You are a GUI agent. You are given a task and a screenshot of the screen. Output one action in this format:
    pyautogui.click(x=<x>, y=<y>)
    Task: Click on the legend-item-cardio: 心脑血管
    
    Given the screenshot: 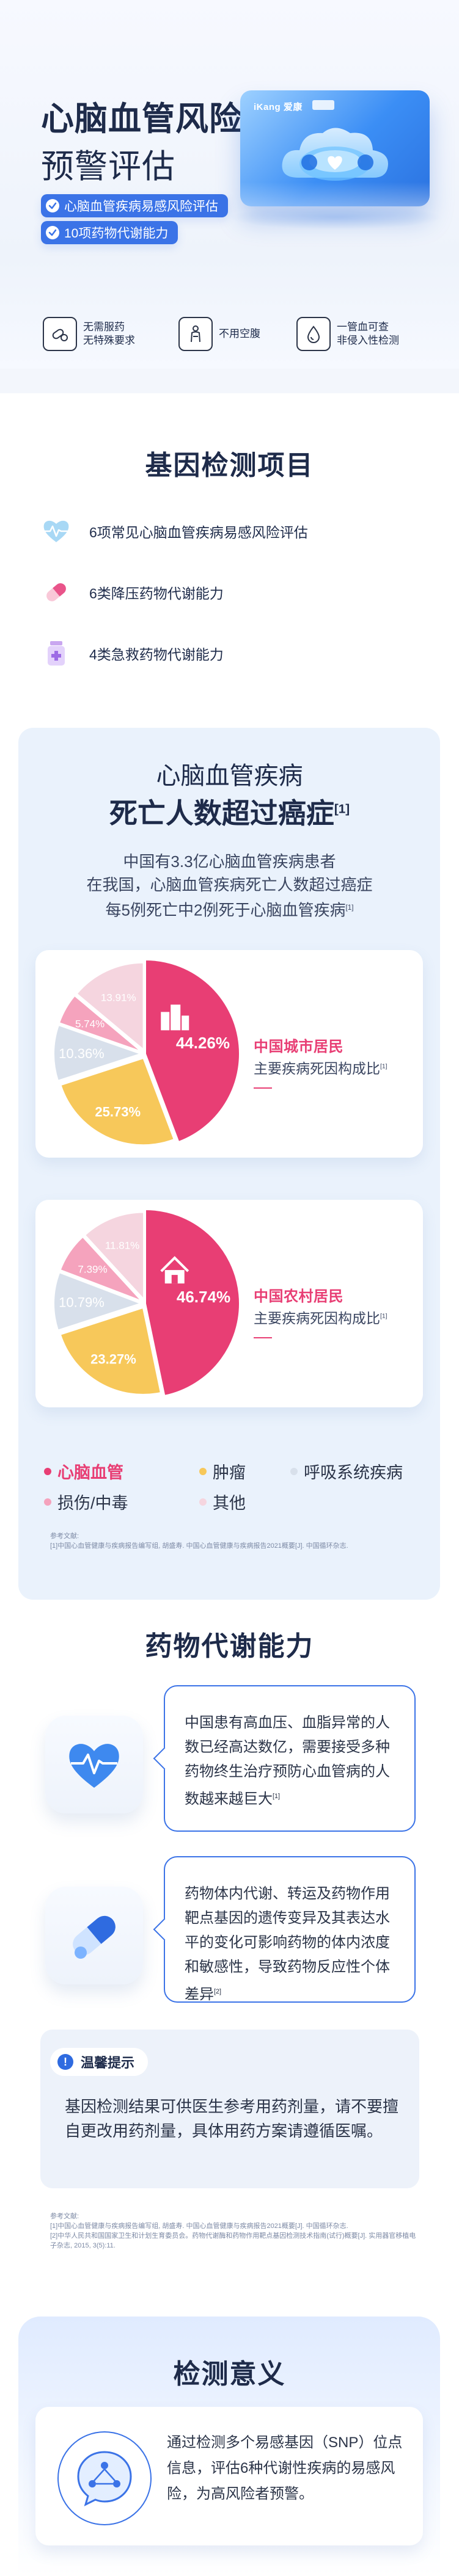 What is the action you would take?
    pyautogui.click(x=83, y=1471)
    